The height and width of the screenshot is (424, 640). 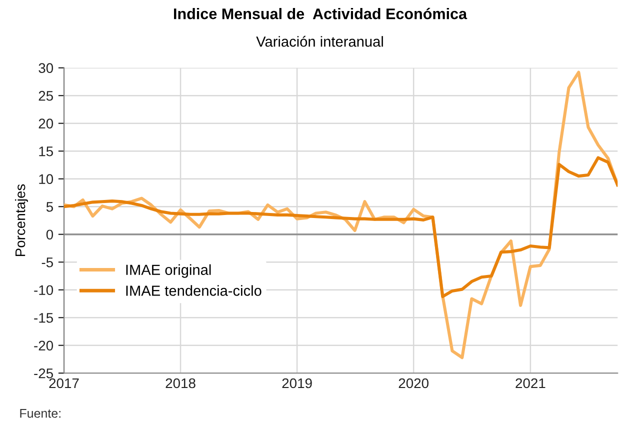 I want to click on y-tick-label: 15, so click(x=46, y=151).